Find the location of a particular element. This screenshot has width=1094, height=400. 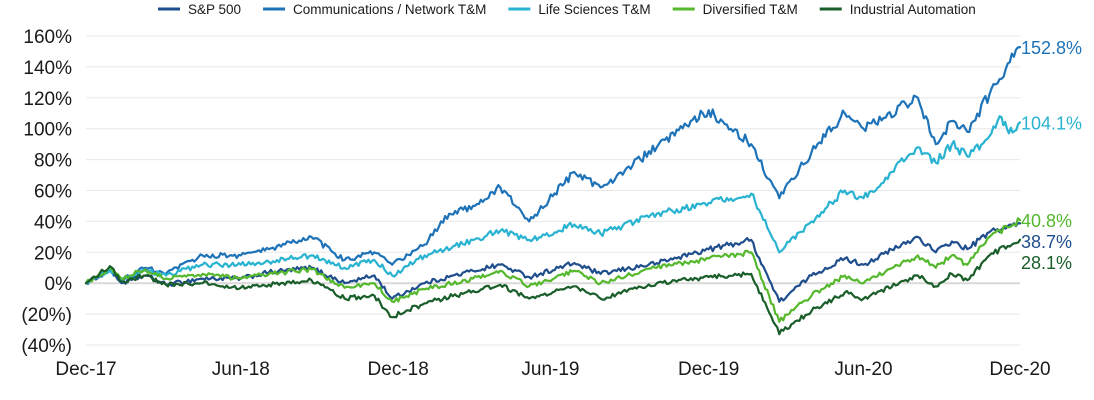

x-tick-label: Jun-19 is located at coordinates (550, 369).